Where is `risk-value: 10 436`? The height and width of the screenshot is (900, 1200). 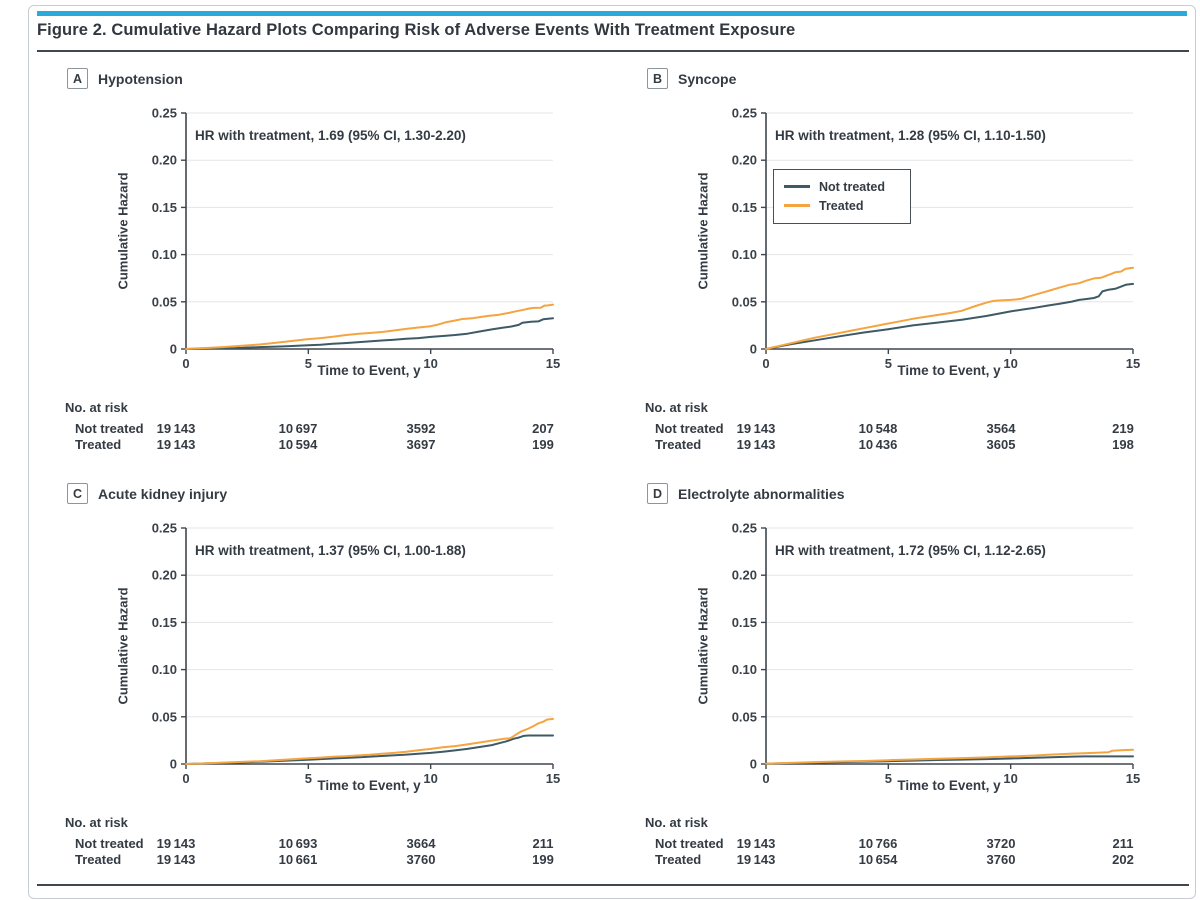 risk-value: 10 436 is located at coordinates (878, 444).